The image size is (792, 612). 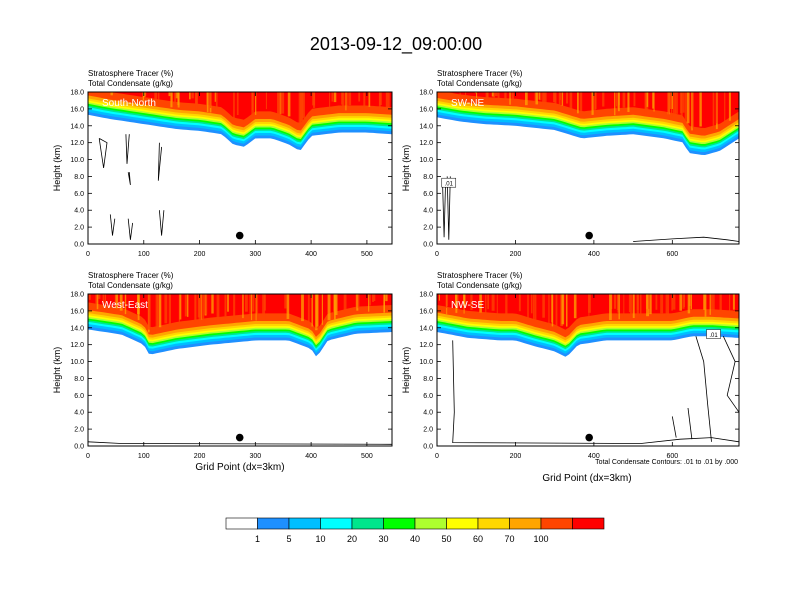 I want to click on colorbar-label: 30, so click(x=383, y=539).